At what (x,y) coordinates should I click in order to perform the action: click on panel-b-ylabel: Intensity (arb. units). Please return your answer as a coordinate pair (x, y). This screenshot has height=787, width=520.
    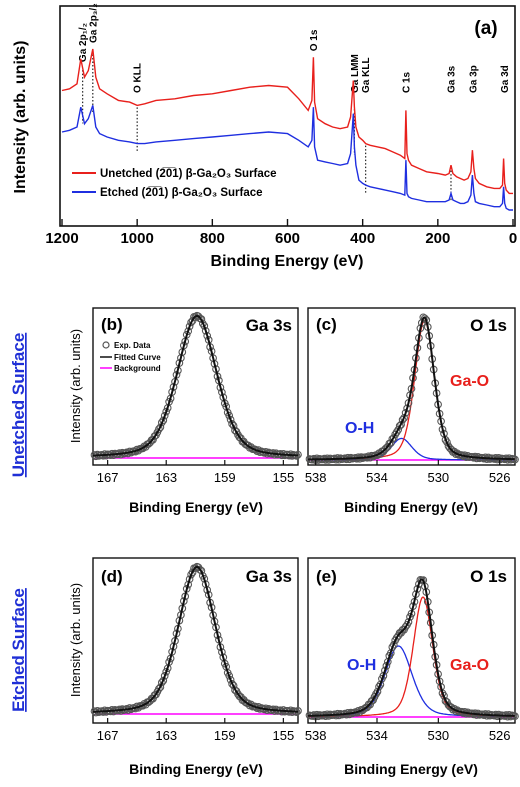
    Looking at the image, I should click on (75, 386).